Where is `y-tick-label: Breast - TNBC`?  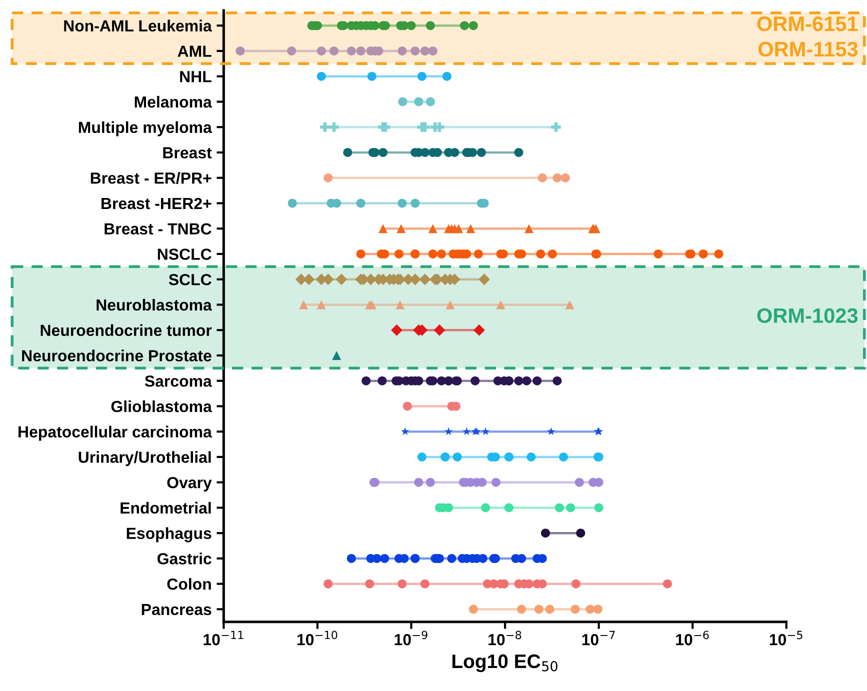
y-tick-label: Breast - TNBC is located at coordinates (158, 229).